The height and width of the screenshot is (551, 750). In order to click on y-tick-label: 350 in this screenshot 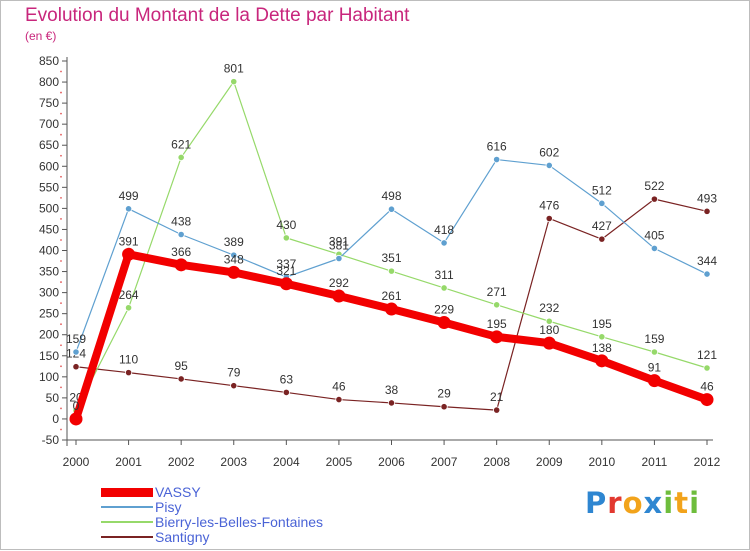, I will do `click(49, 272)`.